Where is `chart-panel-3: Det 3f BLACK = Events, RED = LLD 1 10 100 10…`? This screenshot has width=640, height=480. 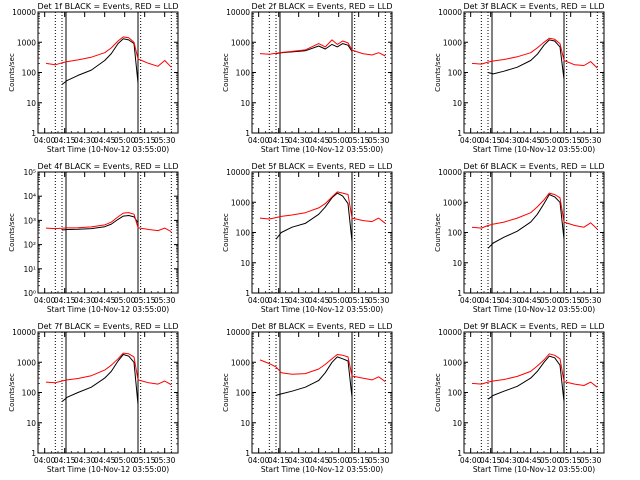 chart-panel-3: Det 3f BLACK = Events, RED = LLD 1 10 100 10… is located at coordinates (519, 78).